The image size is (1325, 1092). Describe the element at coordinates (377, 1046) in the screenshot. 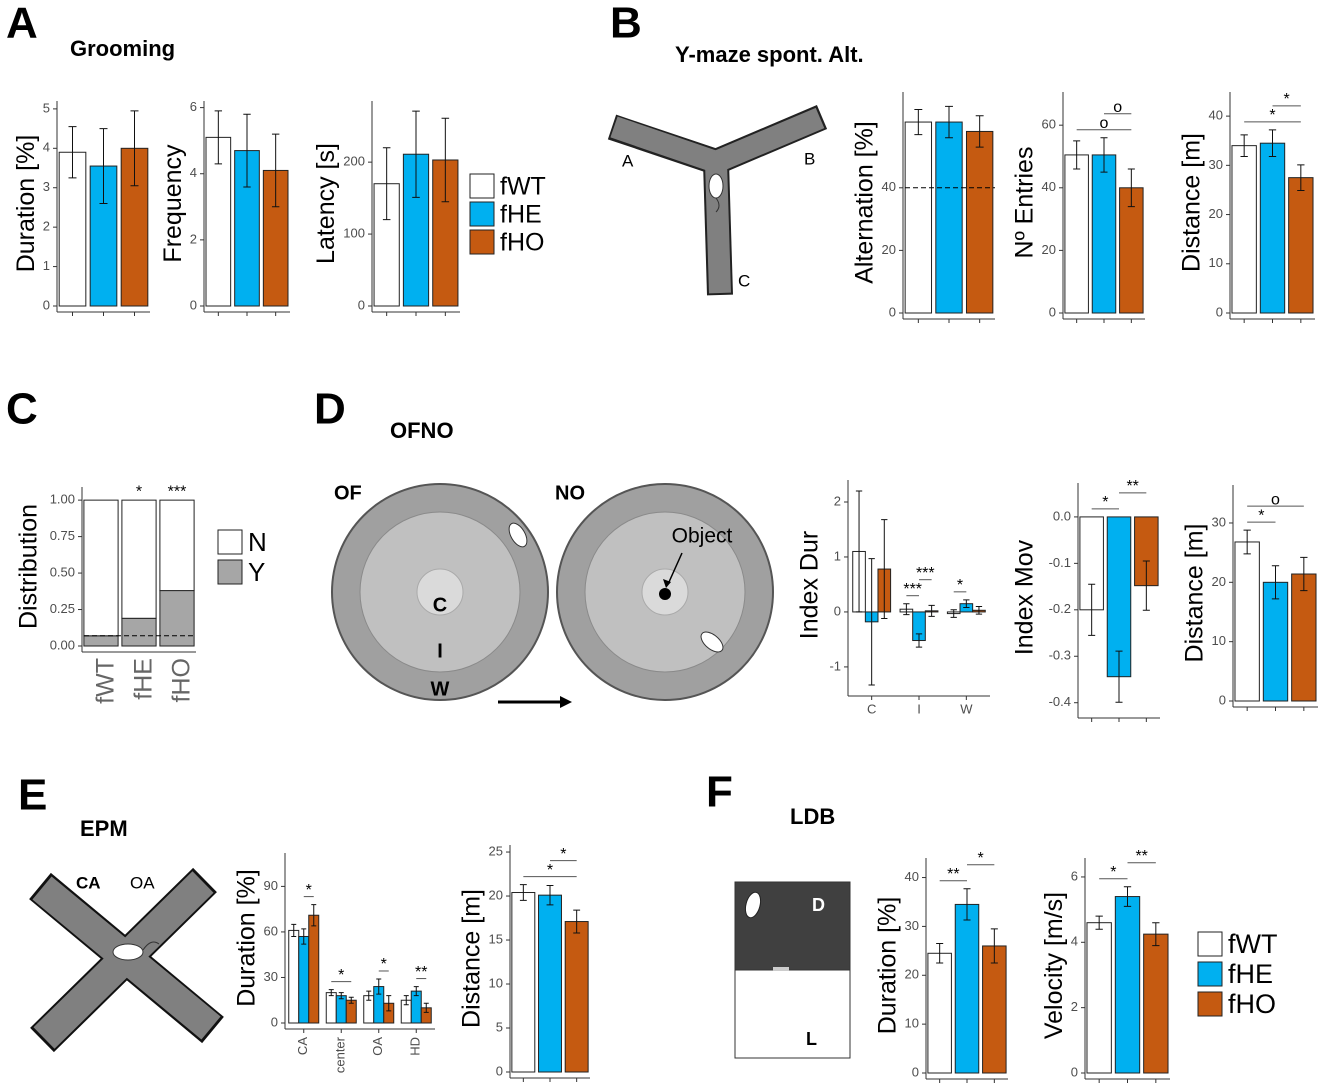

I see `x-tick-label: OA` at that location.